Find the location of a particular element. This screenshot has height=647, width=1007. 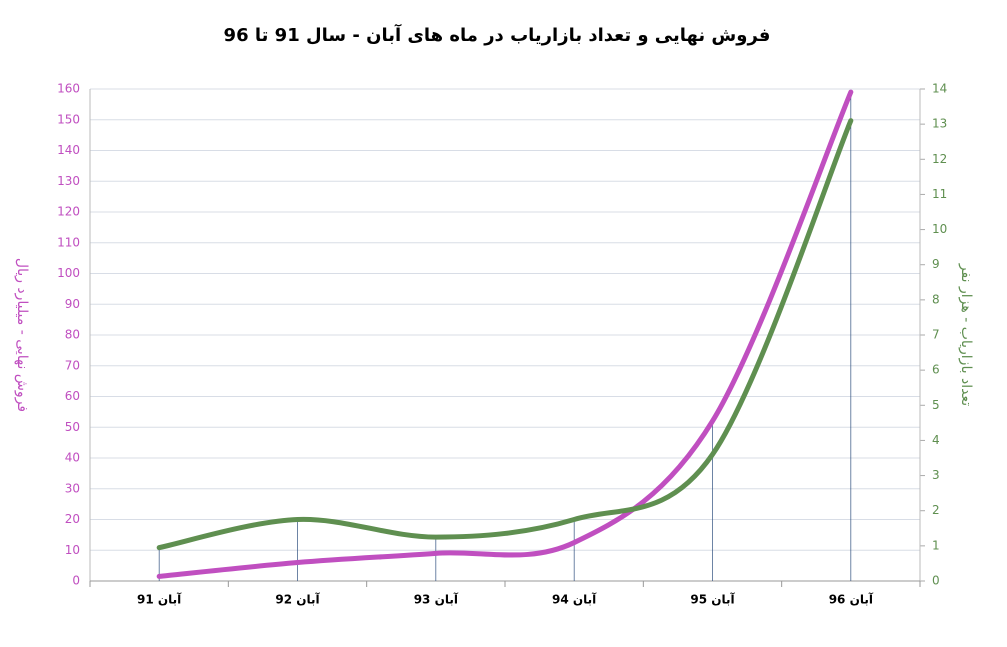

y2-tick-label: 4 is located at coordinates (936, 440).